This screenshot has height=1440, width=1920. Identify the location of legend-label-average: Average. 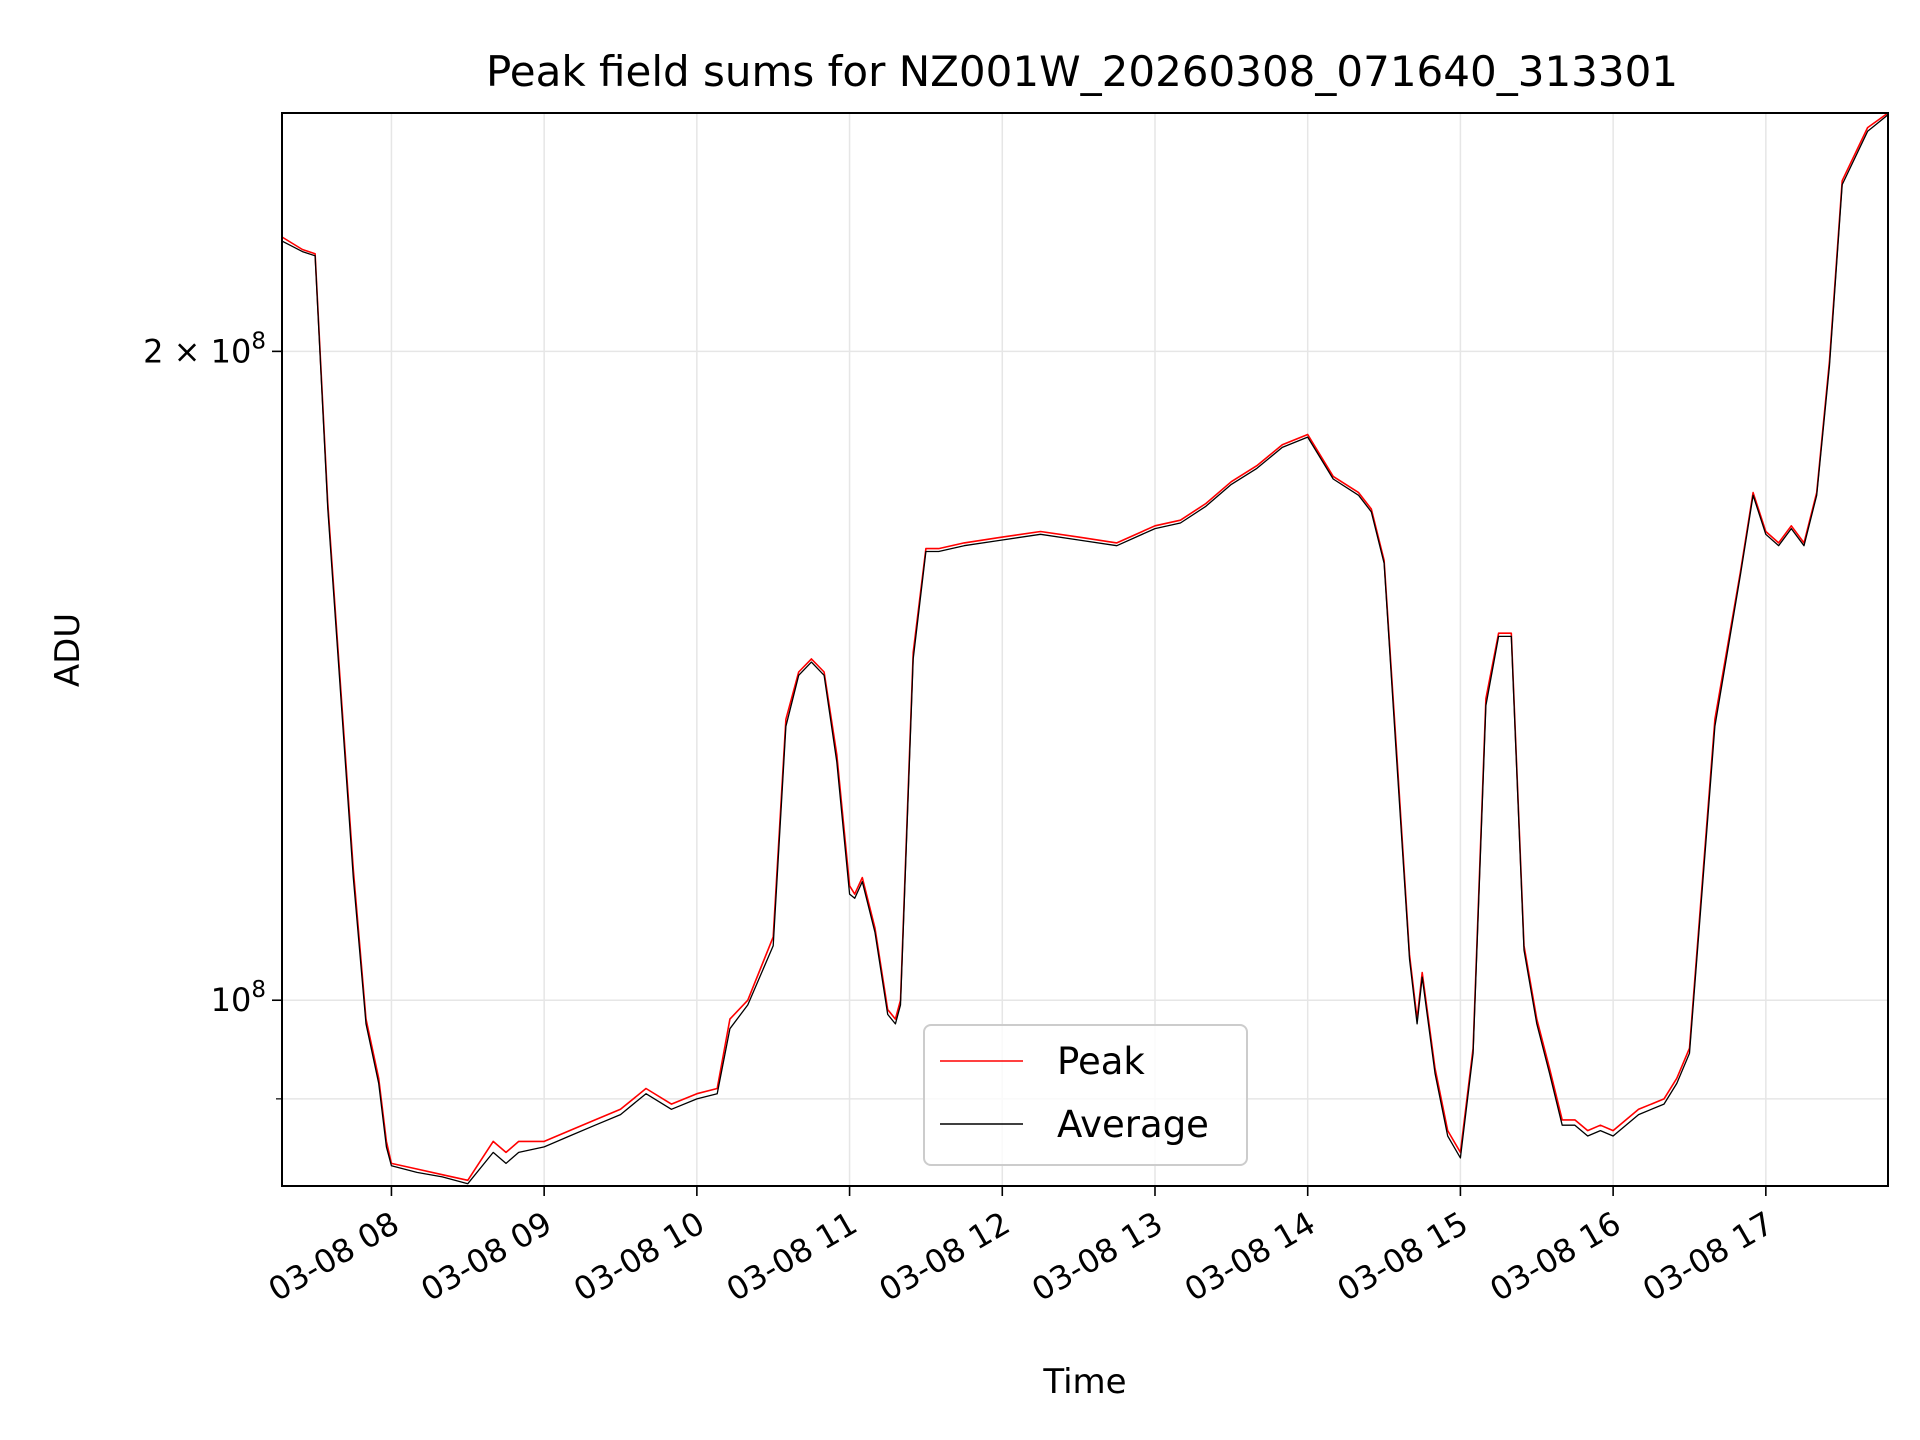
(1133, 1124).